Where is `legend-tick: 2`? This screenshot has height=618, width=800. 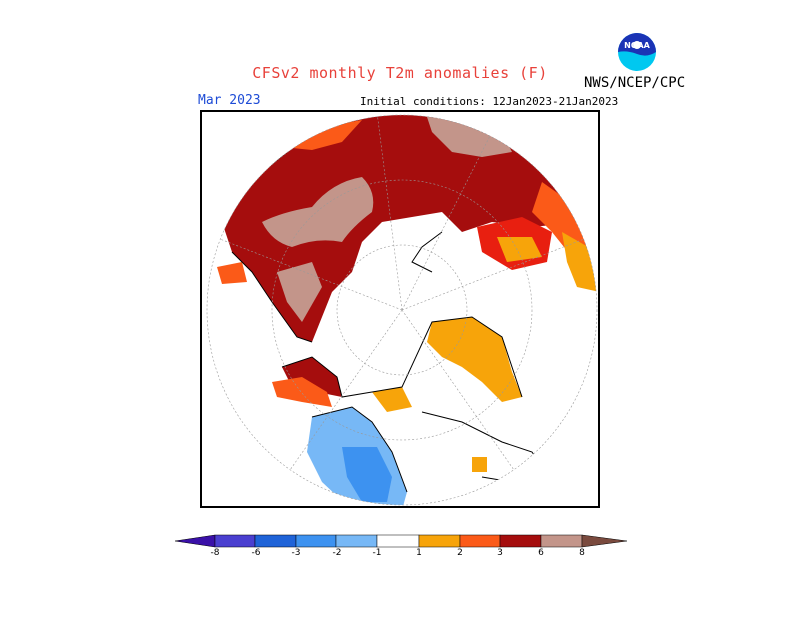 legend-tick: 2 is located at coordinates (460, 553).